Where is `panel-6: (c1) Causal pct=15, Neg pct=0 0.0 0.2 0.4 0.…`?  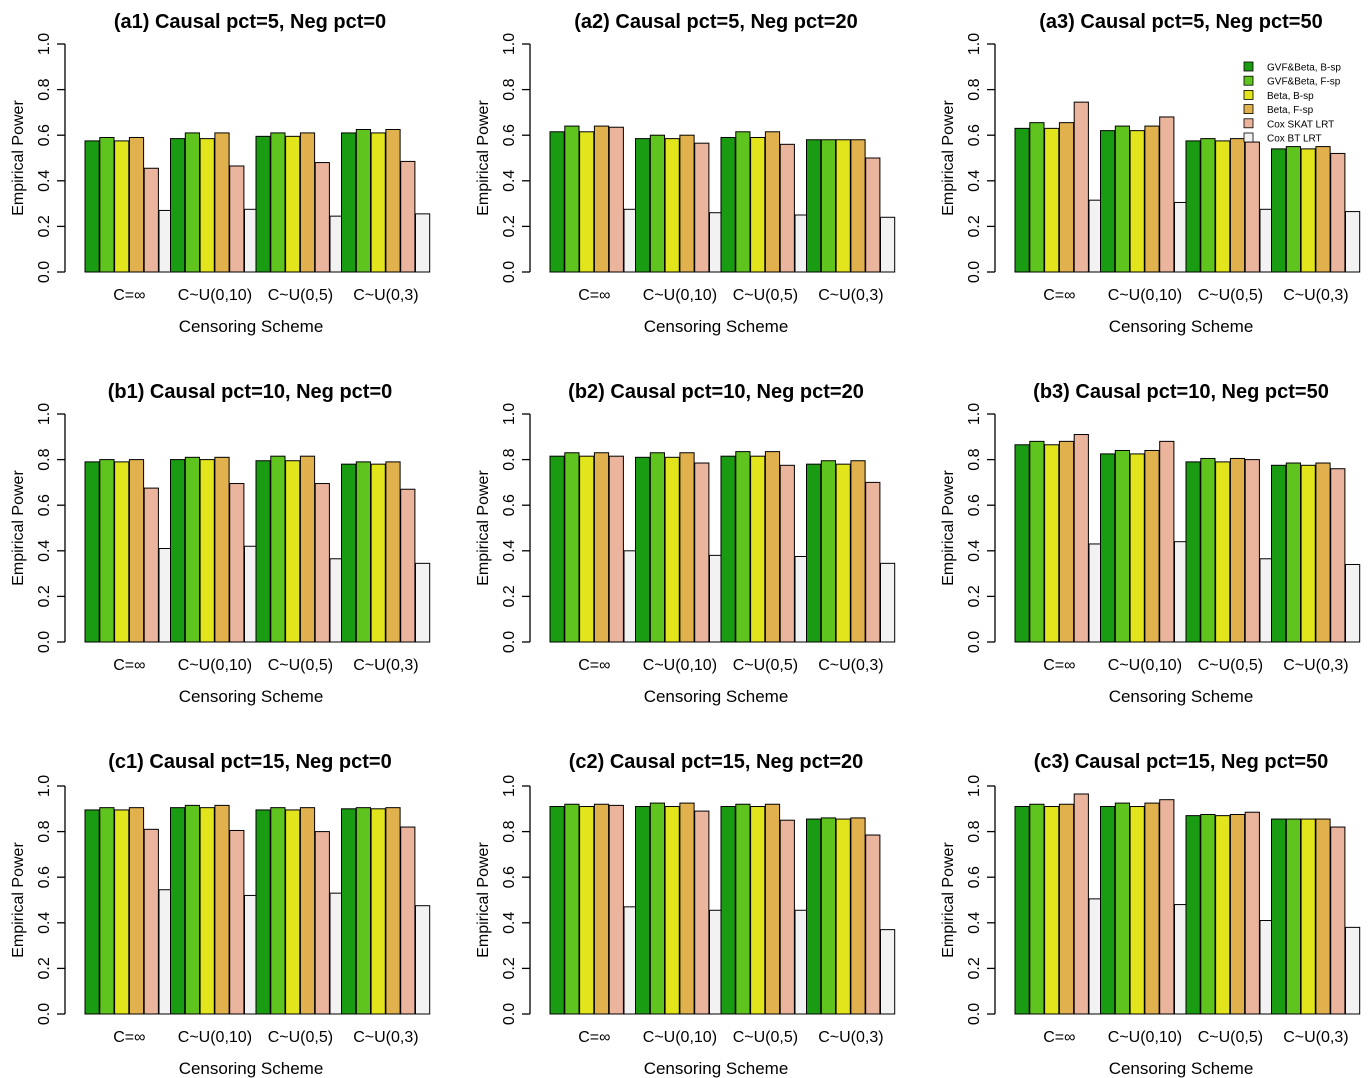
panel-6: (c1) Causal pct=15, Neg pct=0 0.0 0.2 0.4 0.… is located at coordinates (220, 914).